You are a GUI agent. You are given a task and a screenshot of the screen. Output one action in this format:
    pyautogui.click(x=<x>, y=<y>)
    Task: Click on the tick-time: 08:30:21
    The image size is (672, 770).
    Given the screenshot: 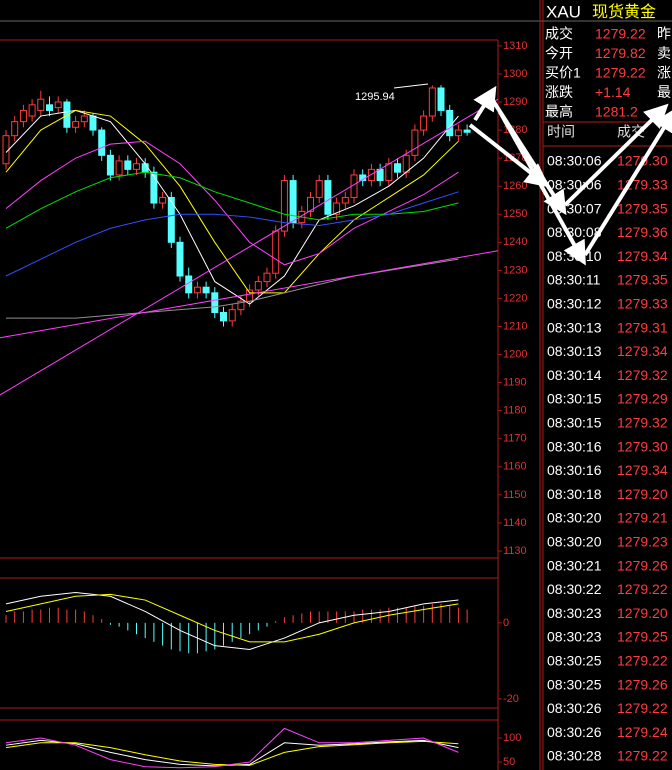 What is the action you would take?
    pyautogui.click(x=574, y=565)
    